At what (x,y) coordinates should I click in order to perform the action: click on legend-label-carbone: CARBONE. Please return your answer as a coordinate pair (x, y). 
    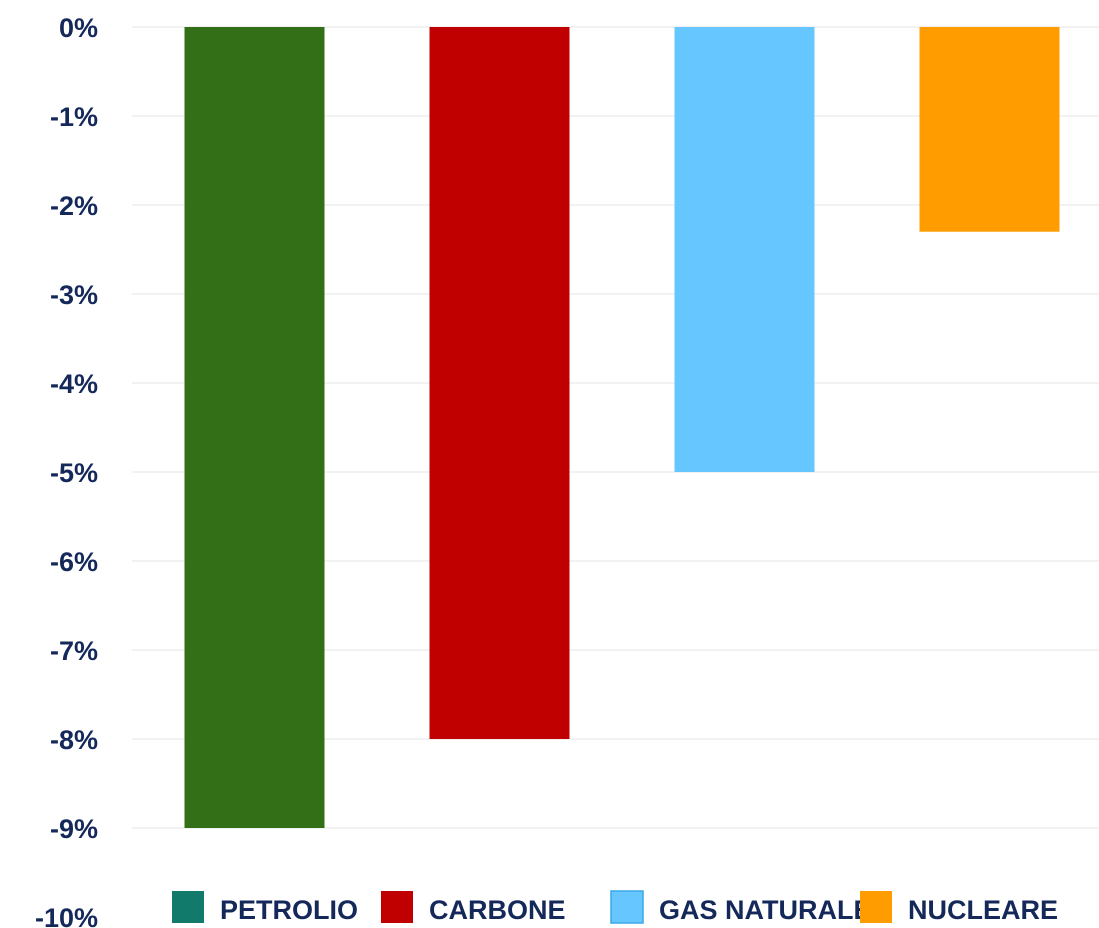
    Looking at the image, I should click on (497, 910).